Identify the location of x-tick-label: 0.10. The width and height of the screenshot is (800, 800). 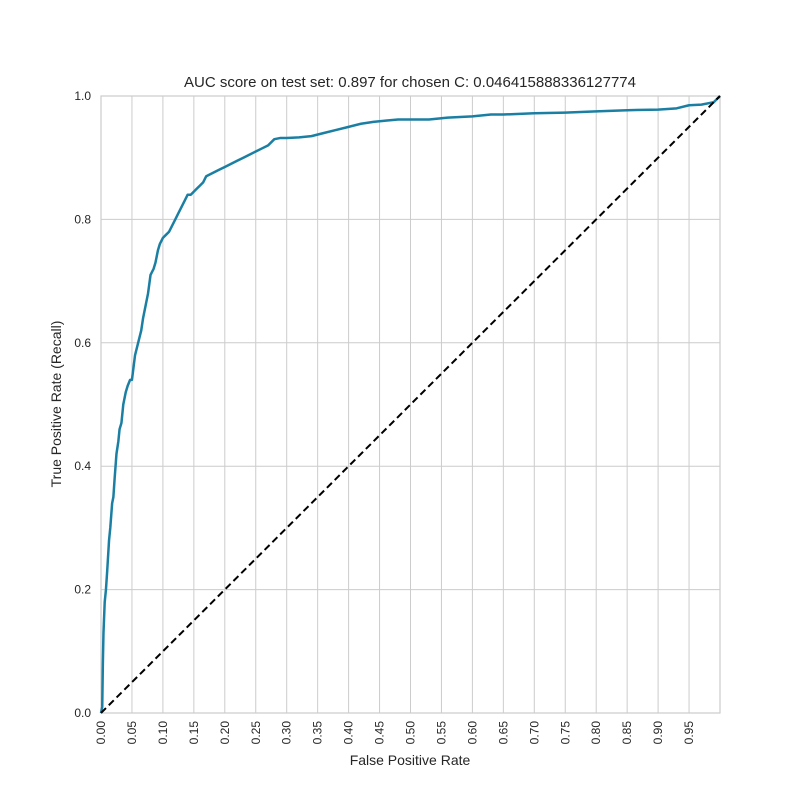
(163, 733).